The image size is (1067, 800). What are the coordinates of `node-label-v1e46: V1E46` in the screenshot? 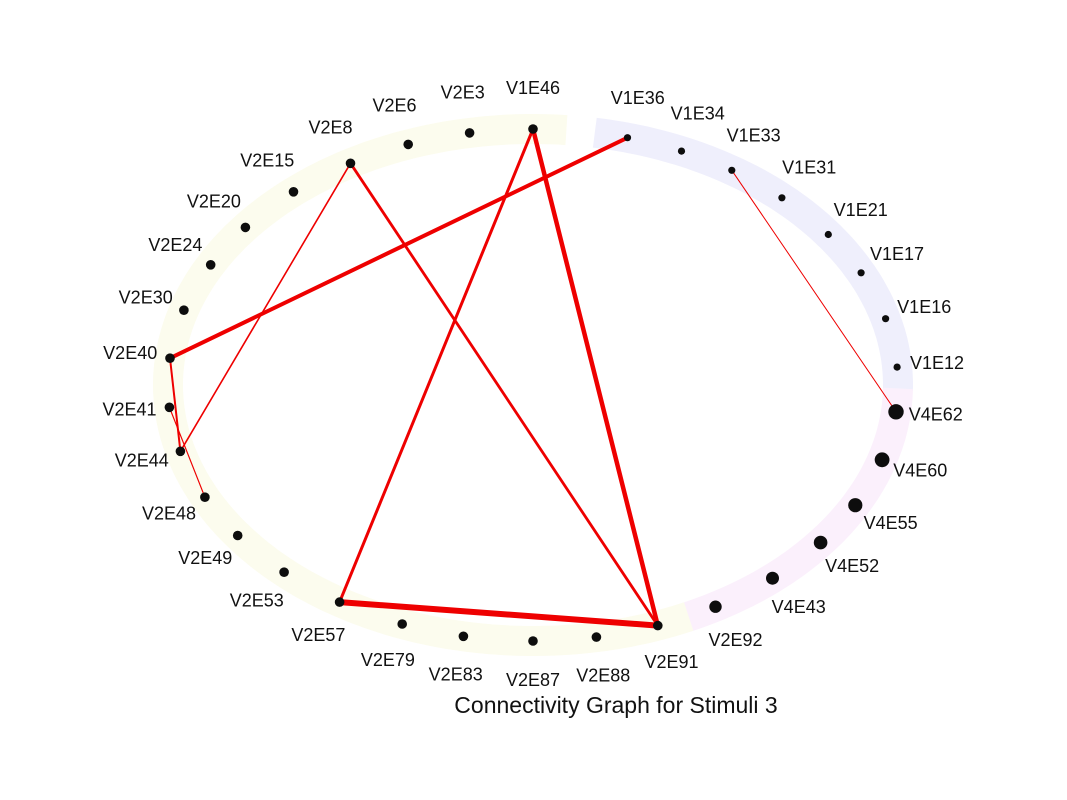 It's located at (533, 88).